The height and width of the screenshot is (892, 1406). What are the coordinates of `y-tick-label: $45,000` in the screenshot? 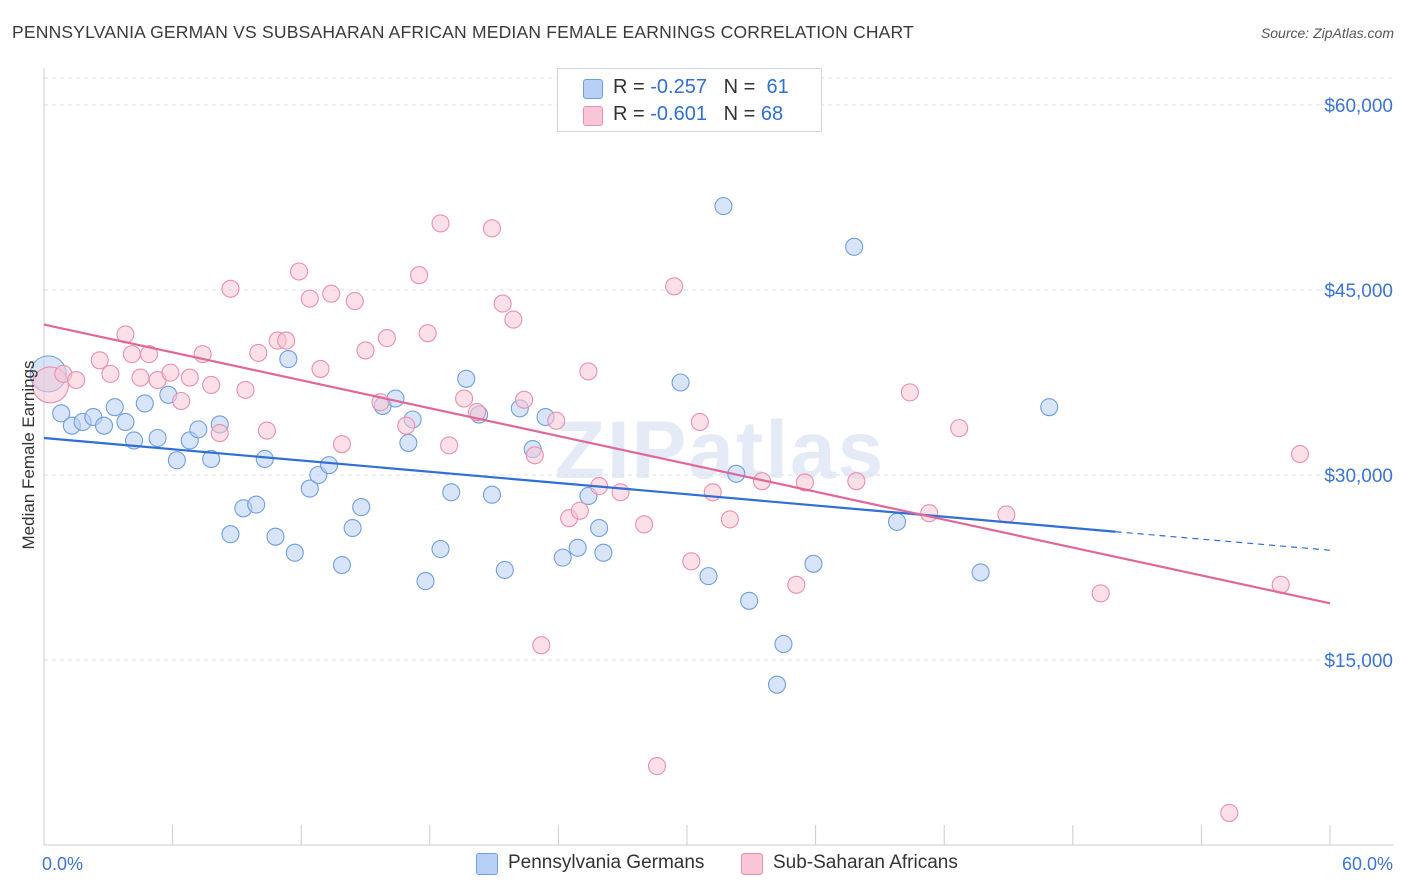 It's located at (1358, 291).